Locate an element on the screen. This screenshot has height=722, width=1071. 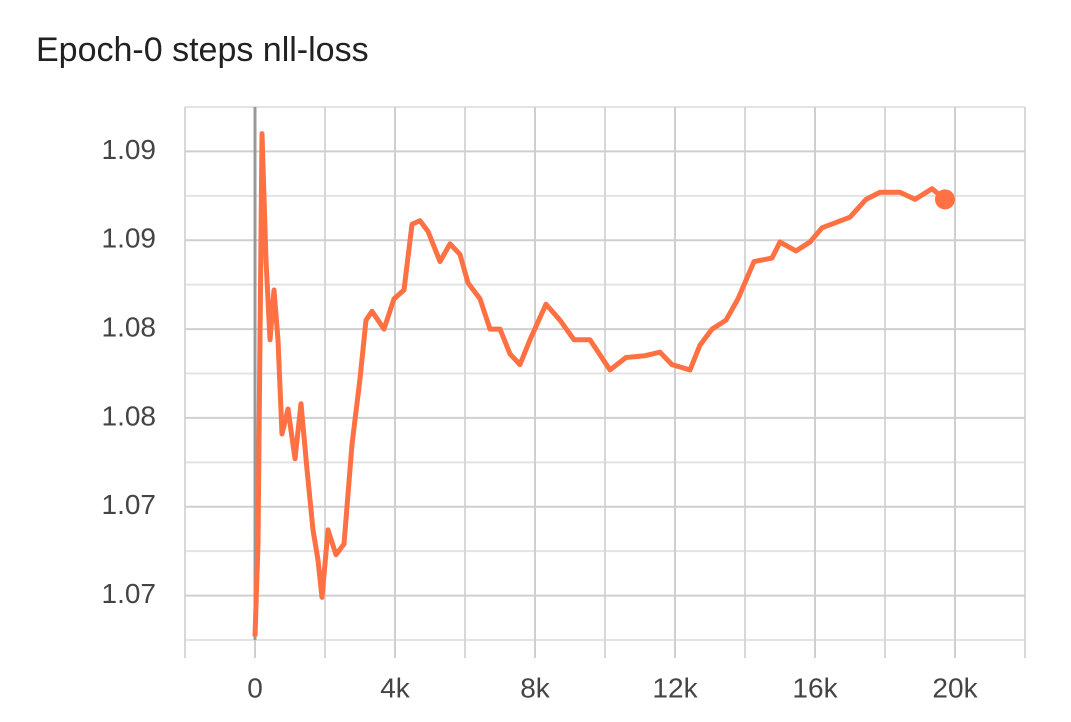
x-tick-label: 4k is located at coordinates (395, 687).